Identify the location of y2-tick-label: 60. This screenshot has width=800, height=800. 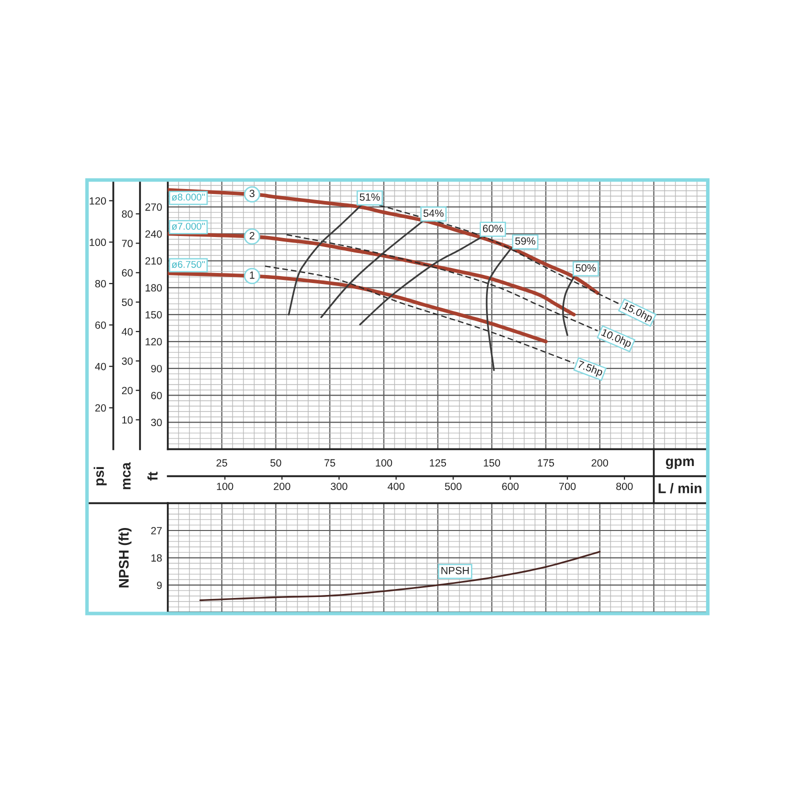
(127, 273).